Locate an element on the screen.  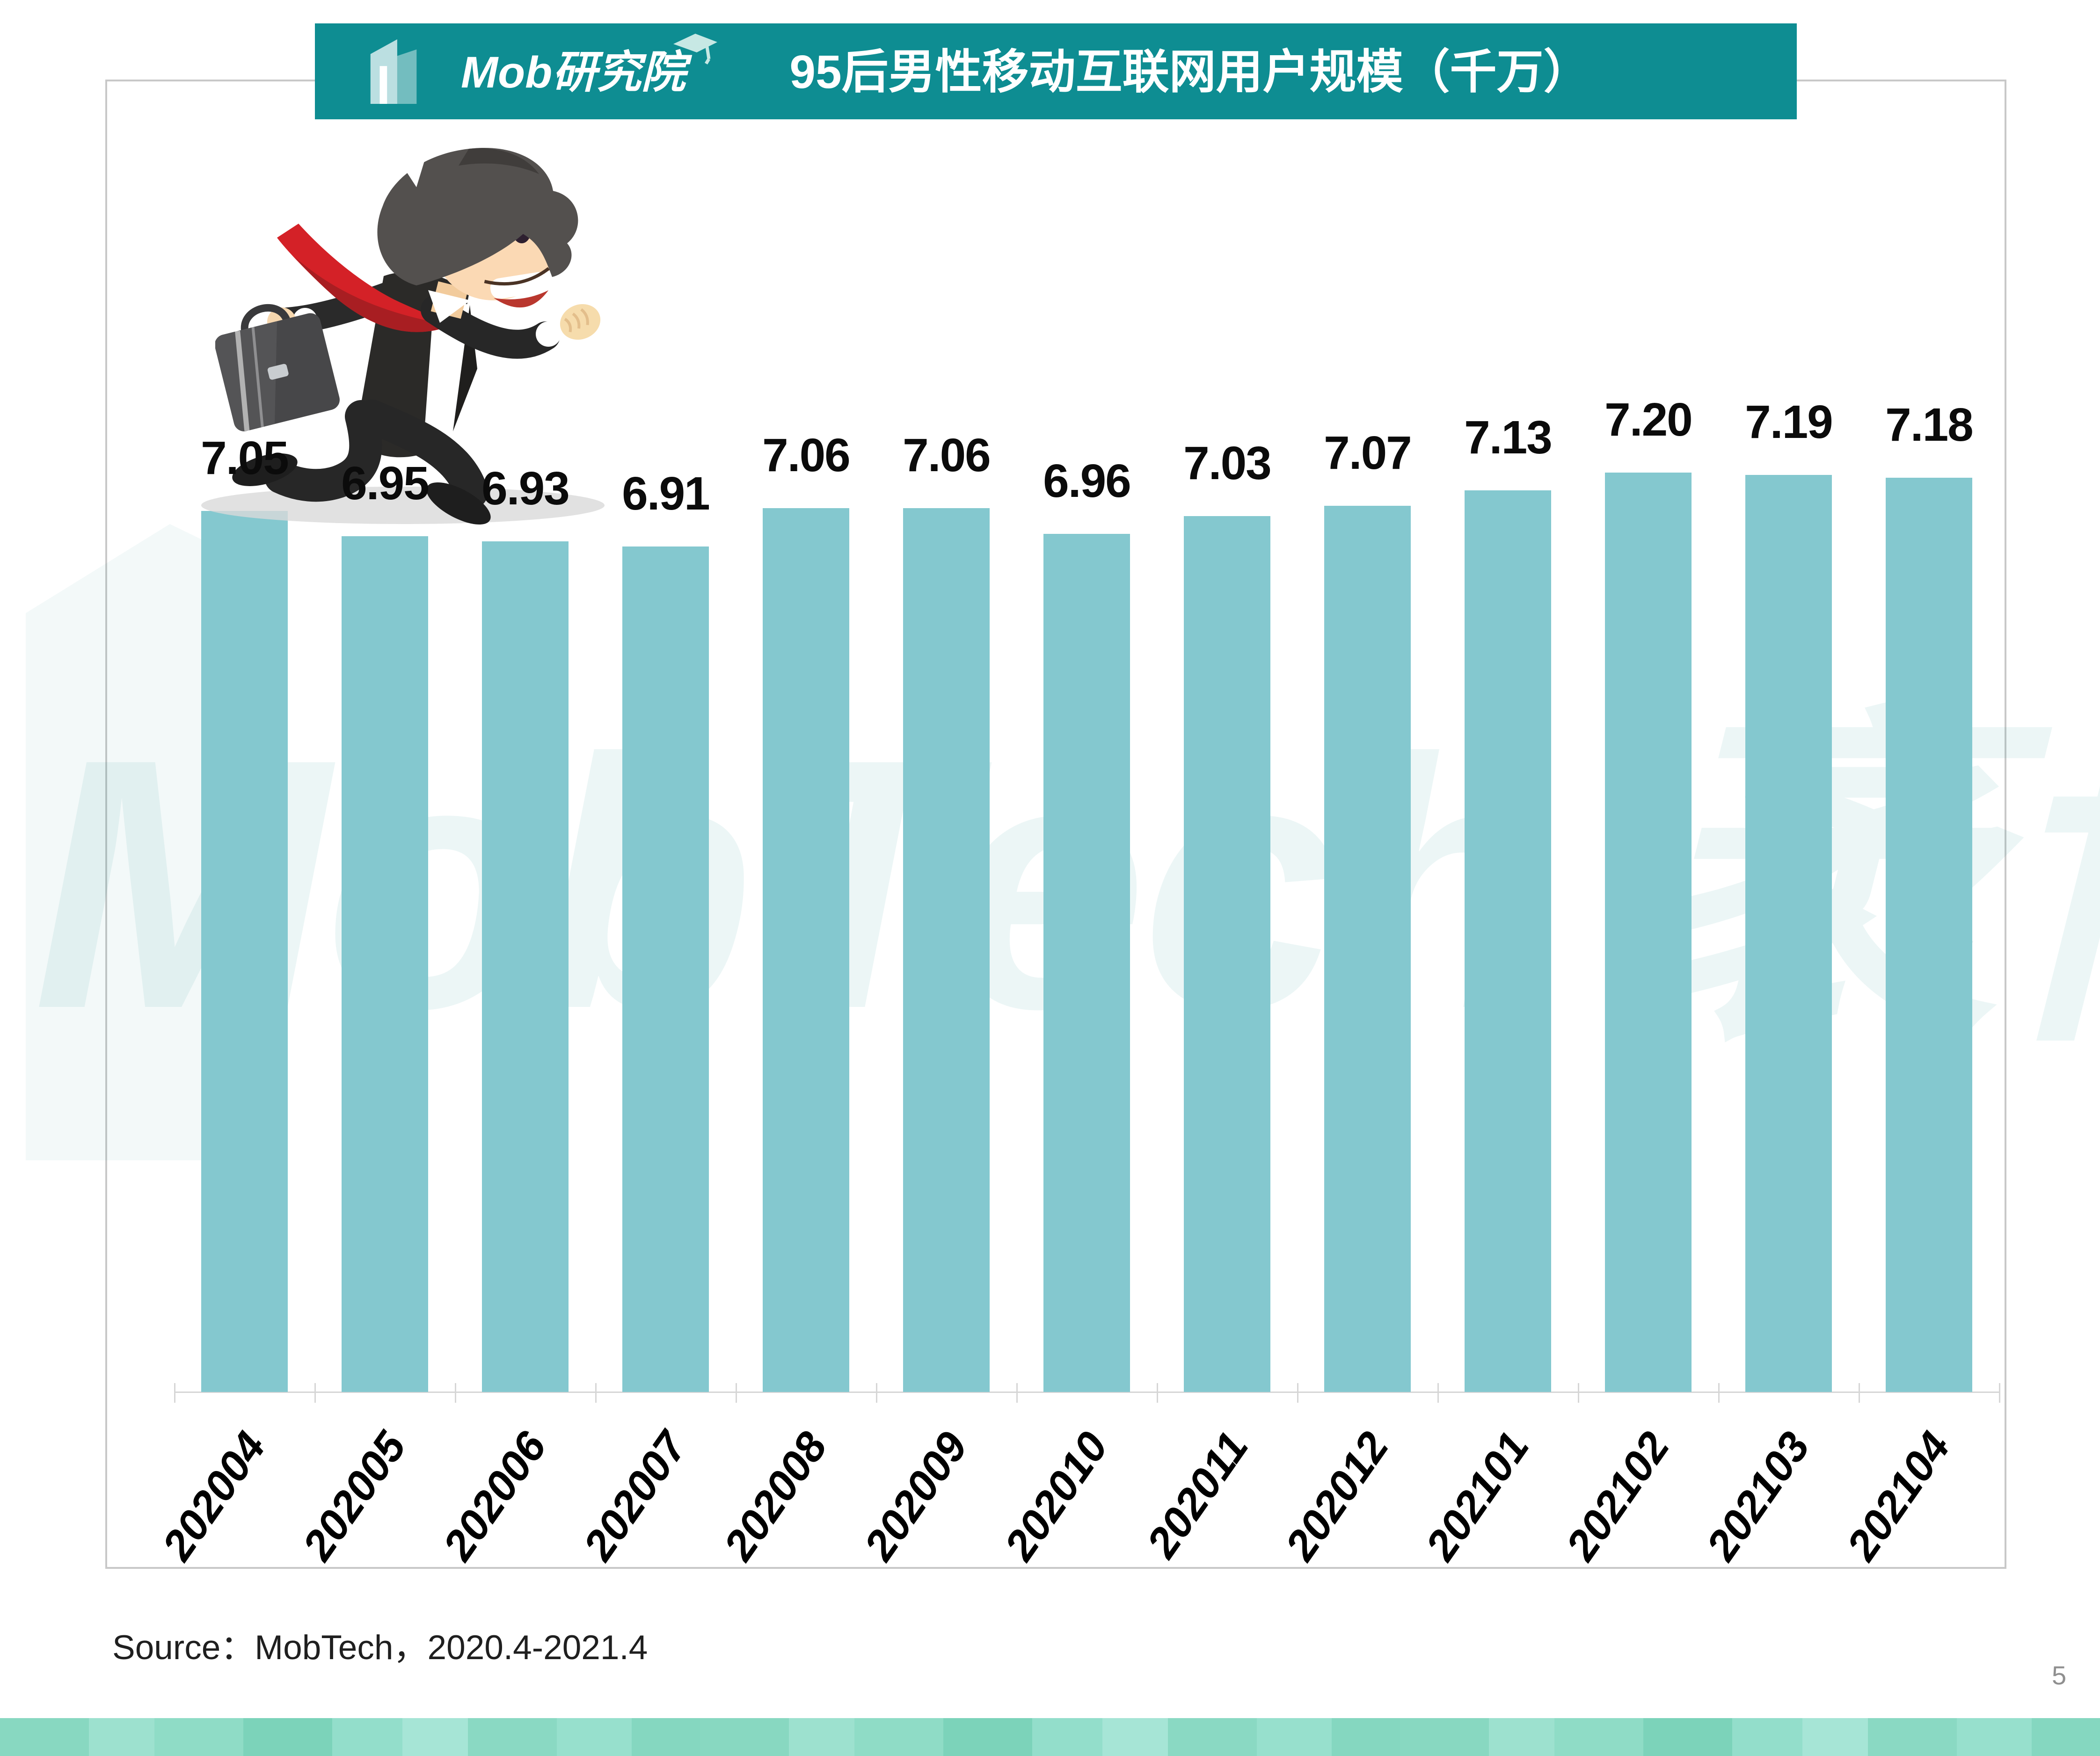
mob-building-icon is located at coordinates (393, 71).